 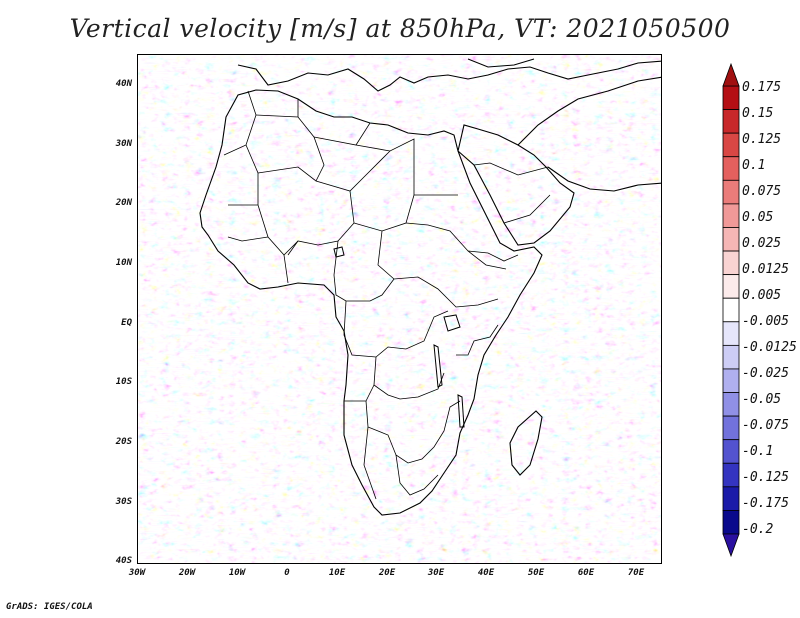 I want to click on colorbar-label: -0.2, so click(x=758, y=529).